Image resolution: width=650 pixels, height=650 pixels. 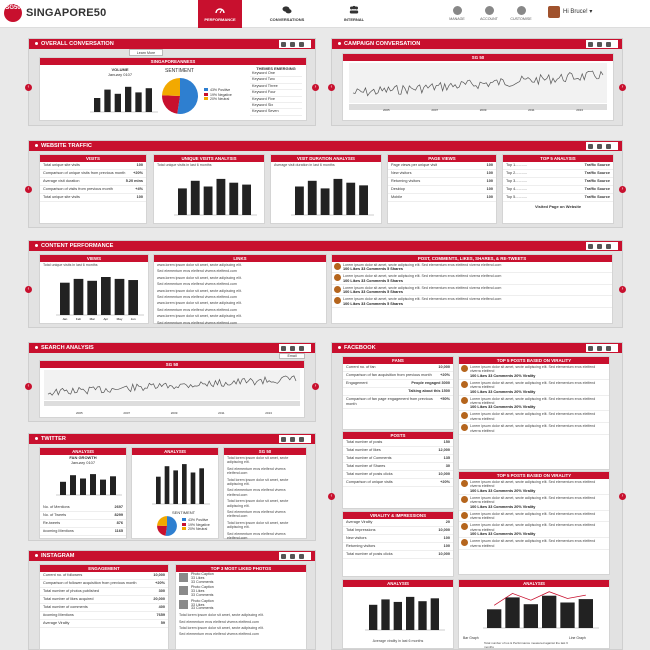 What do you see at coordinates (276, 74) in the screenshot?
I see `theme-keyword: Keyword One` at bounding box center [276, 74].